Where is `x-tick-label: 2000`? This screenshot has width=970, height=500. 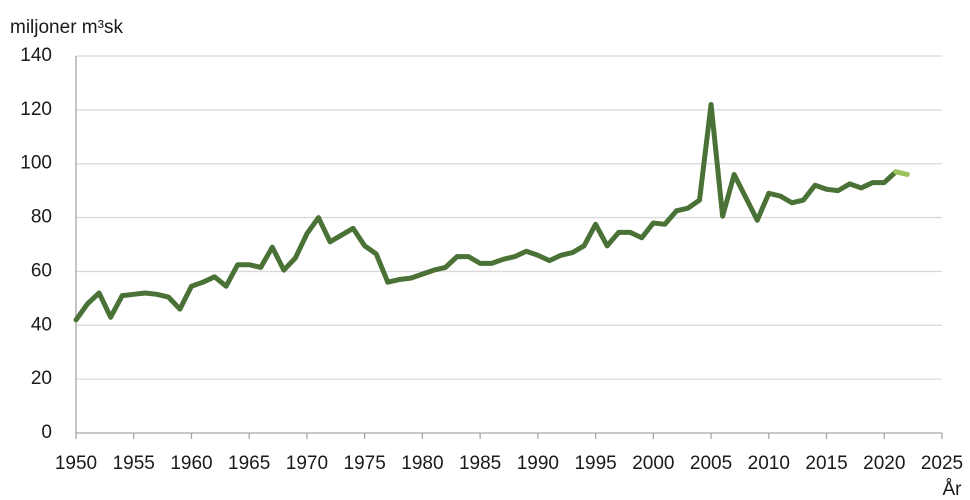 x-tick-label: 2000 is located at coordinates (653, 463).